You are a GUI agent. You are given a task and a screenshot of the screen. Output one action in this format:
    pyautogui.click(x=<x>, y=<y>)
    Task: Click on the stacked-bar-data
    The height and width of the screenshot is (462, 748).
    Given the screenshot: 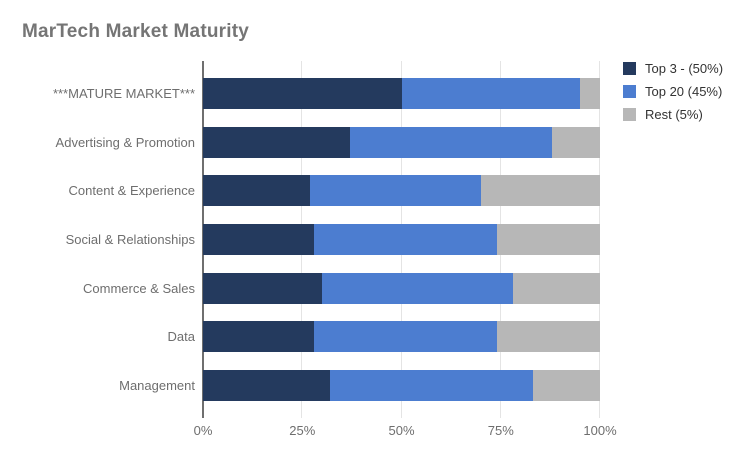 What is the action you would take?
    pyautogui.click(x=401, y=337)
    